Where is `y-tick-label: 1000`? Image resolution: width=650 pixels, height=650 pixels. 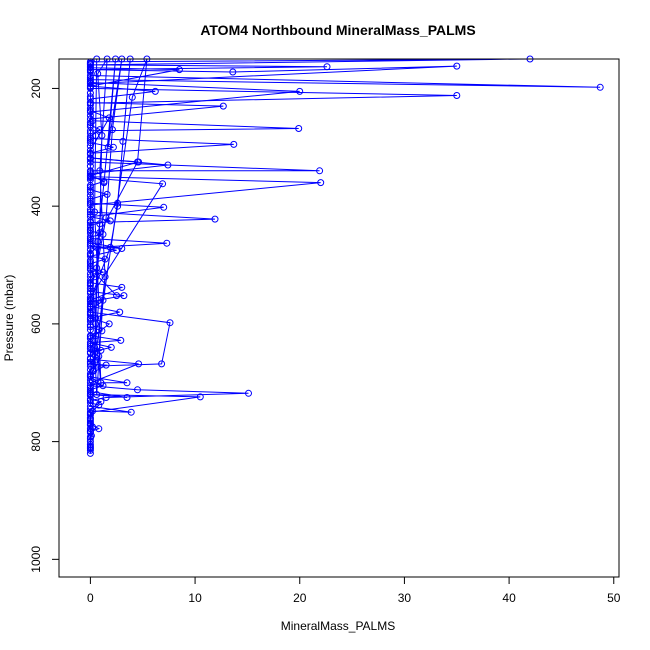 y-tick-label: 1000 is located at coordinates (36, 559).